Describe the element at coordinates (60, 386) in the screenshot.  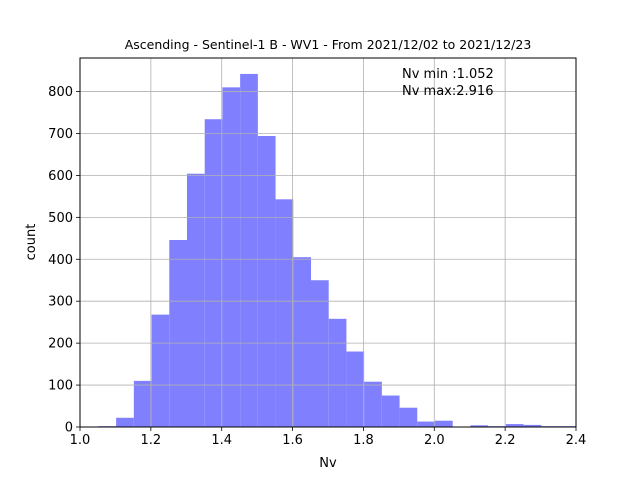
I see `y-tick-label: 100` at that location.